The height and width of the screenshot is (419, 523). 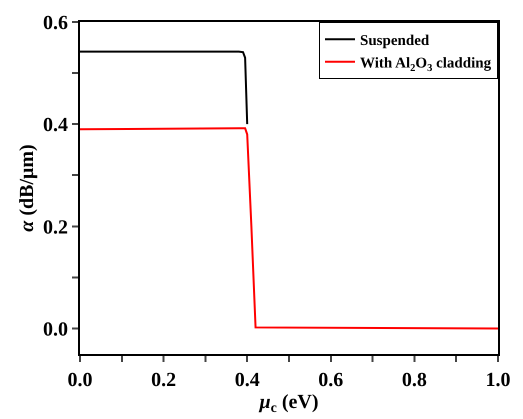 I want to click on y-tick-label: 0.4, so click(x=55, y=125).